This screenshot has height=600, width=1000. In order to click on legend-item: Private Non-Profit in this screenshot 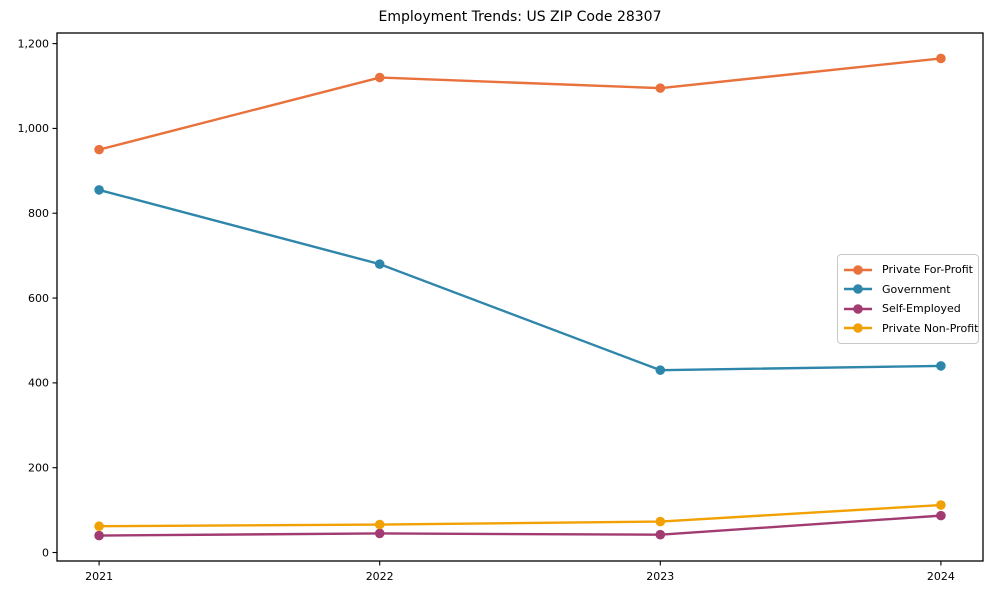, I will do `click(910, 329)`.